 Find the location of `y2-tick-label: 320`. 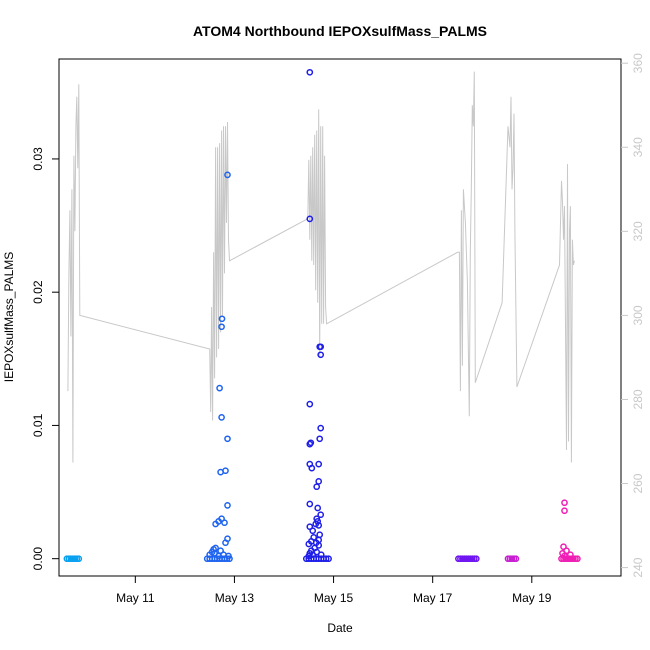

y2-tick-label: 320 is located at coordinates (638, 231).